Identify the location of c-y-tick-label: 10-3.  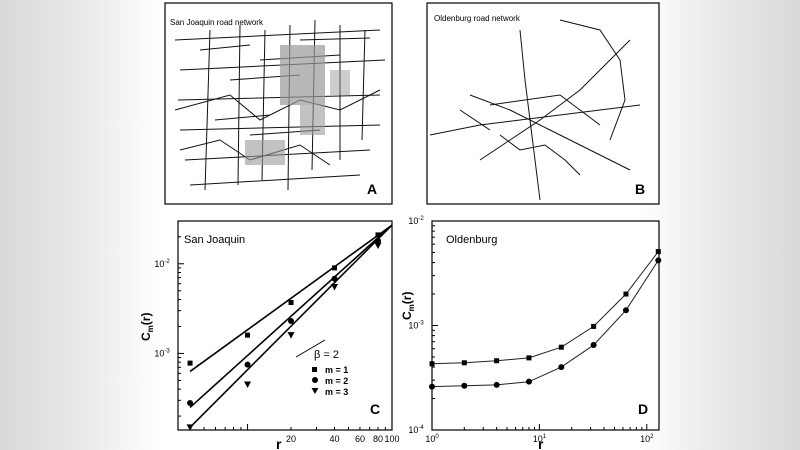
(162, 353).